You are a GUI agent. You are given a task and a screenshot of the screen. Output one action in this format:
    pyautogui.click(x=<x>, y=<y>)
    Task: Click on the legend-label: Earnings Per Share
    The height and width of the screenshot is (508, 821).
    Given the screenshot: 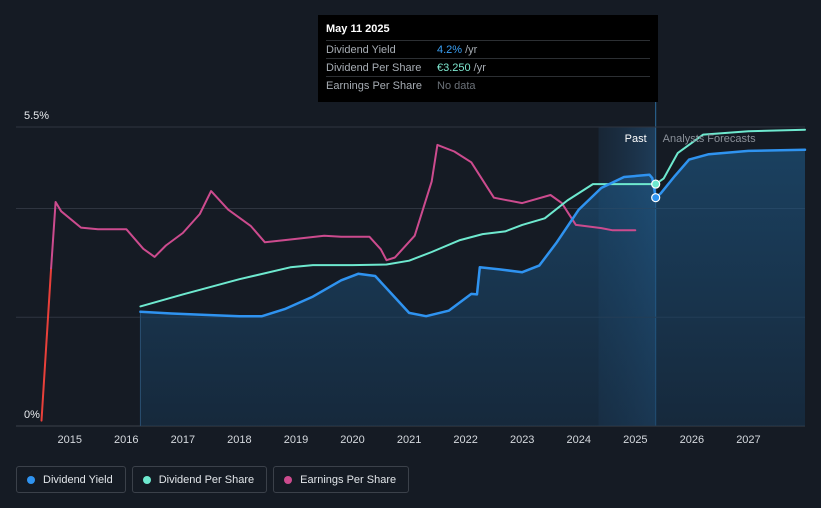 What is the action you would take?
    pyautogui.click(x=348, y=479)
    